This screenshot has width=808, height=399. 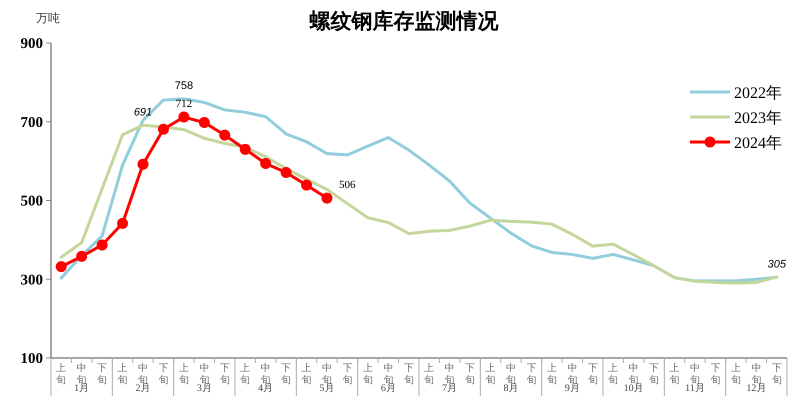 I want to click on data-label: 305, so click(x=777, y=264).